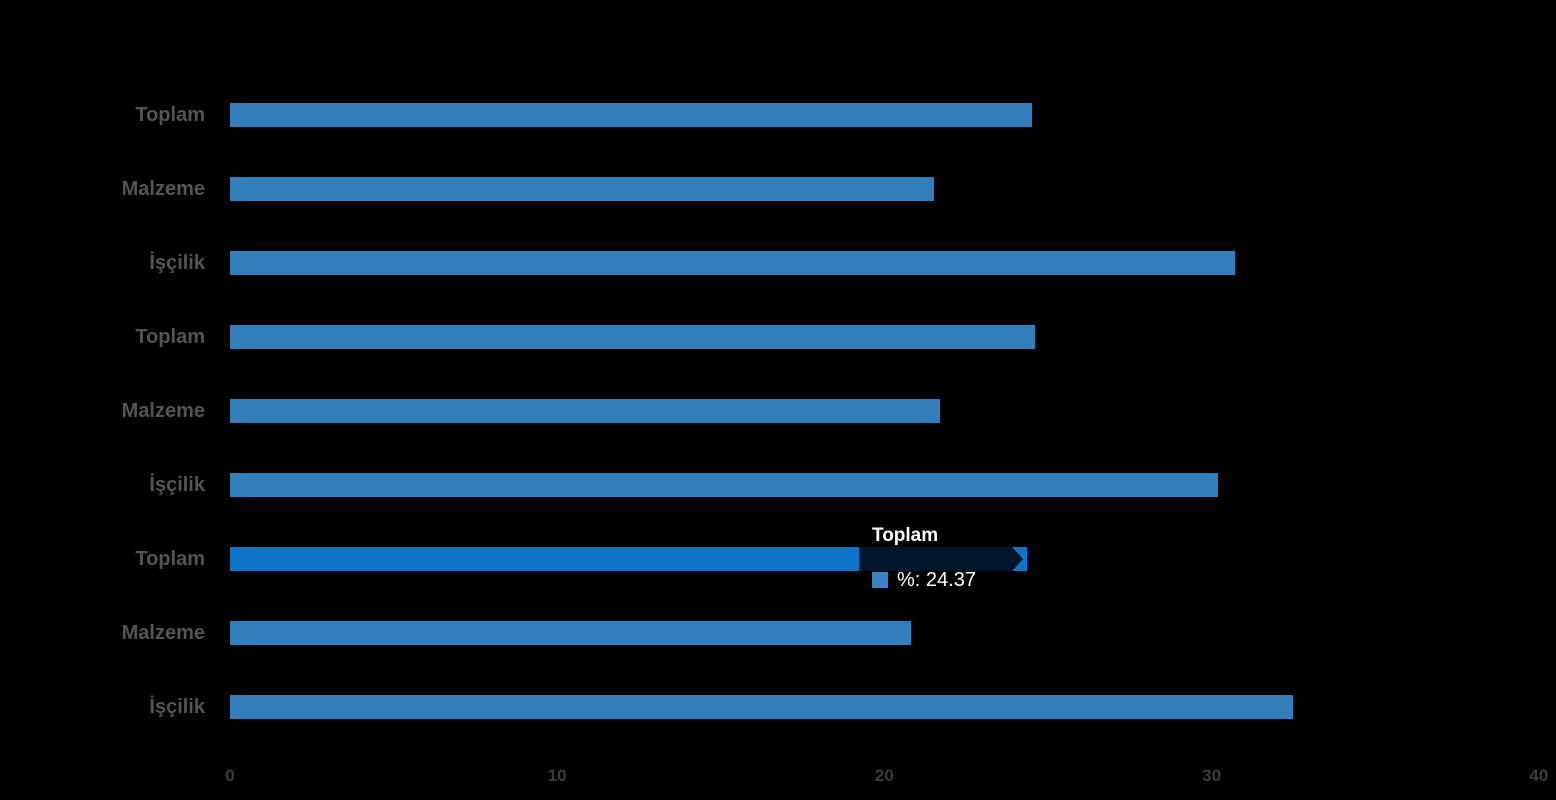  I want to click on x-axis-tick-label: 30, so click(1212, 775).